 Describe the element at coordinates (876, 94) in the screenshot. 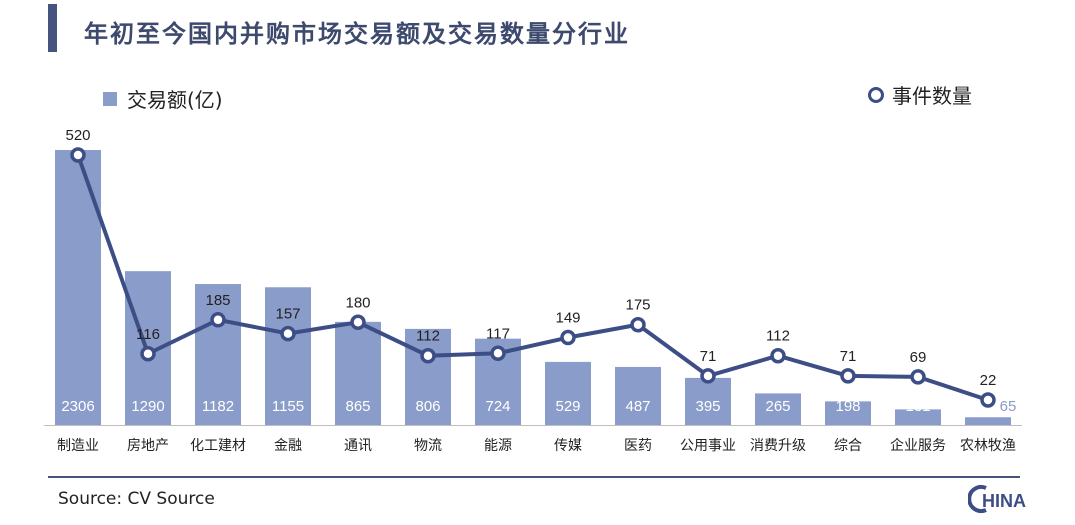

I see `legend-line-marker` at that location.